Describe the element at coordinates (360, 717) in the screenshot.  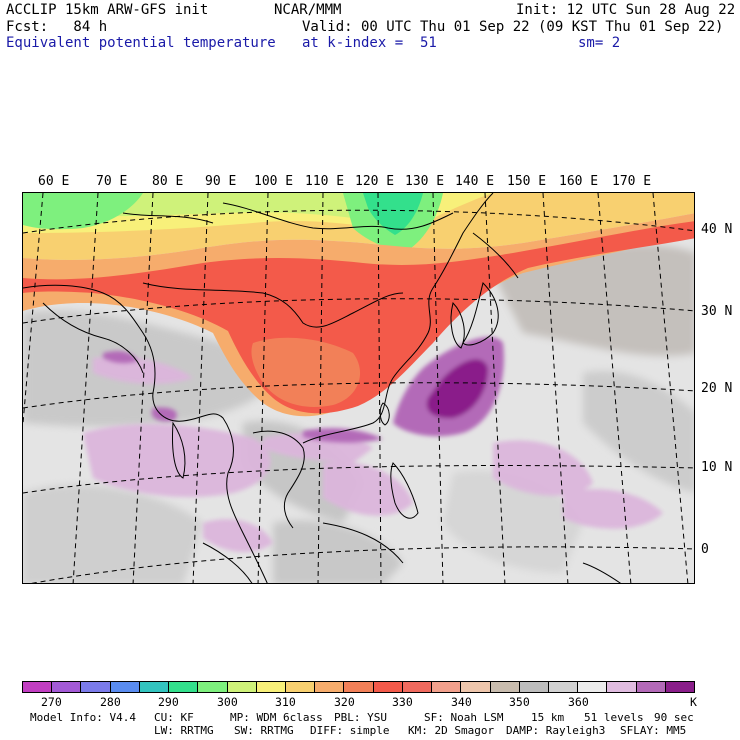
I see `model-info-pbl: PBL: YSU` at that location.